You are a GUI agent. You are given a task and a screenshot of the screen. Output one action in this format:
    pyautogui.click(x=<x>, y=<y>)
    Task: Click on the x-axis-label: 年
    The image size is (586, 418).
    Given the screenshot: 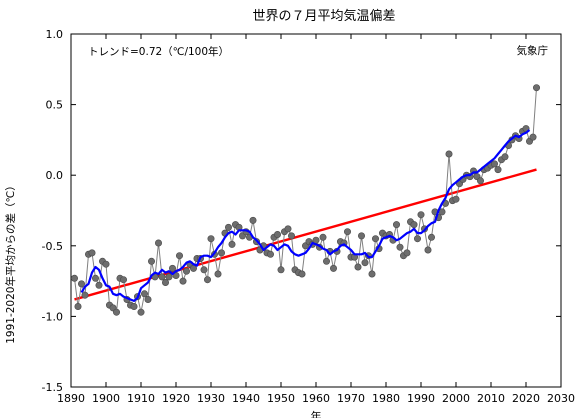 What is the action you would take?
    pyautogui.click(x=316, y=413)
    